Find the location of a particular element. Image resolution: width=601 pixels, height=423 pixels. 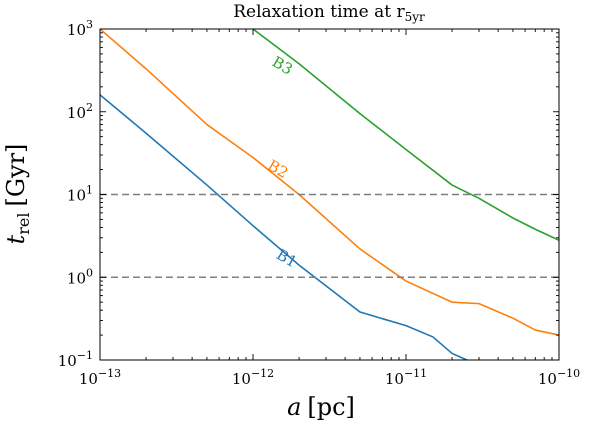

y-tick-label: 10² is located at coordinates (80, 111).